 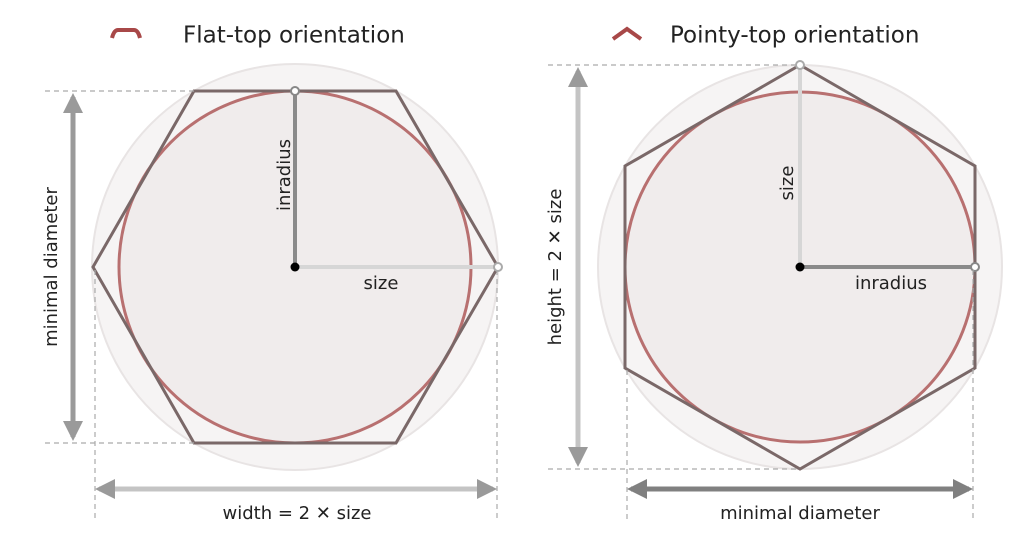 I want to click on side-label: height = 2 ✕ size, so click(x=555, y=267).